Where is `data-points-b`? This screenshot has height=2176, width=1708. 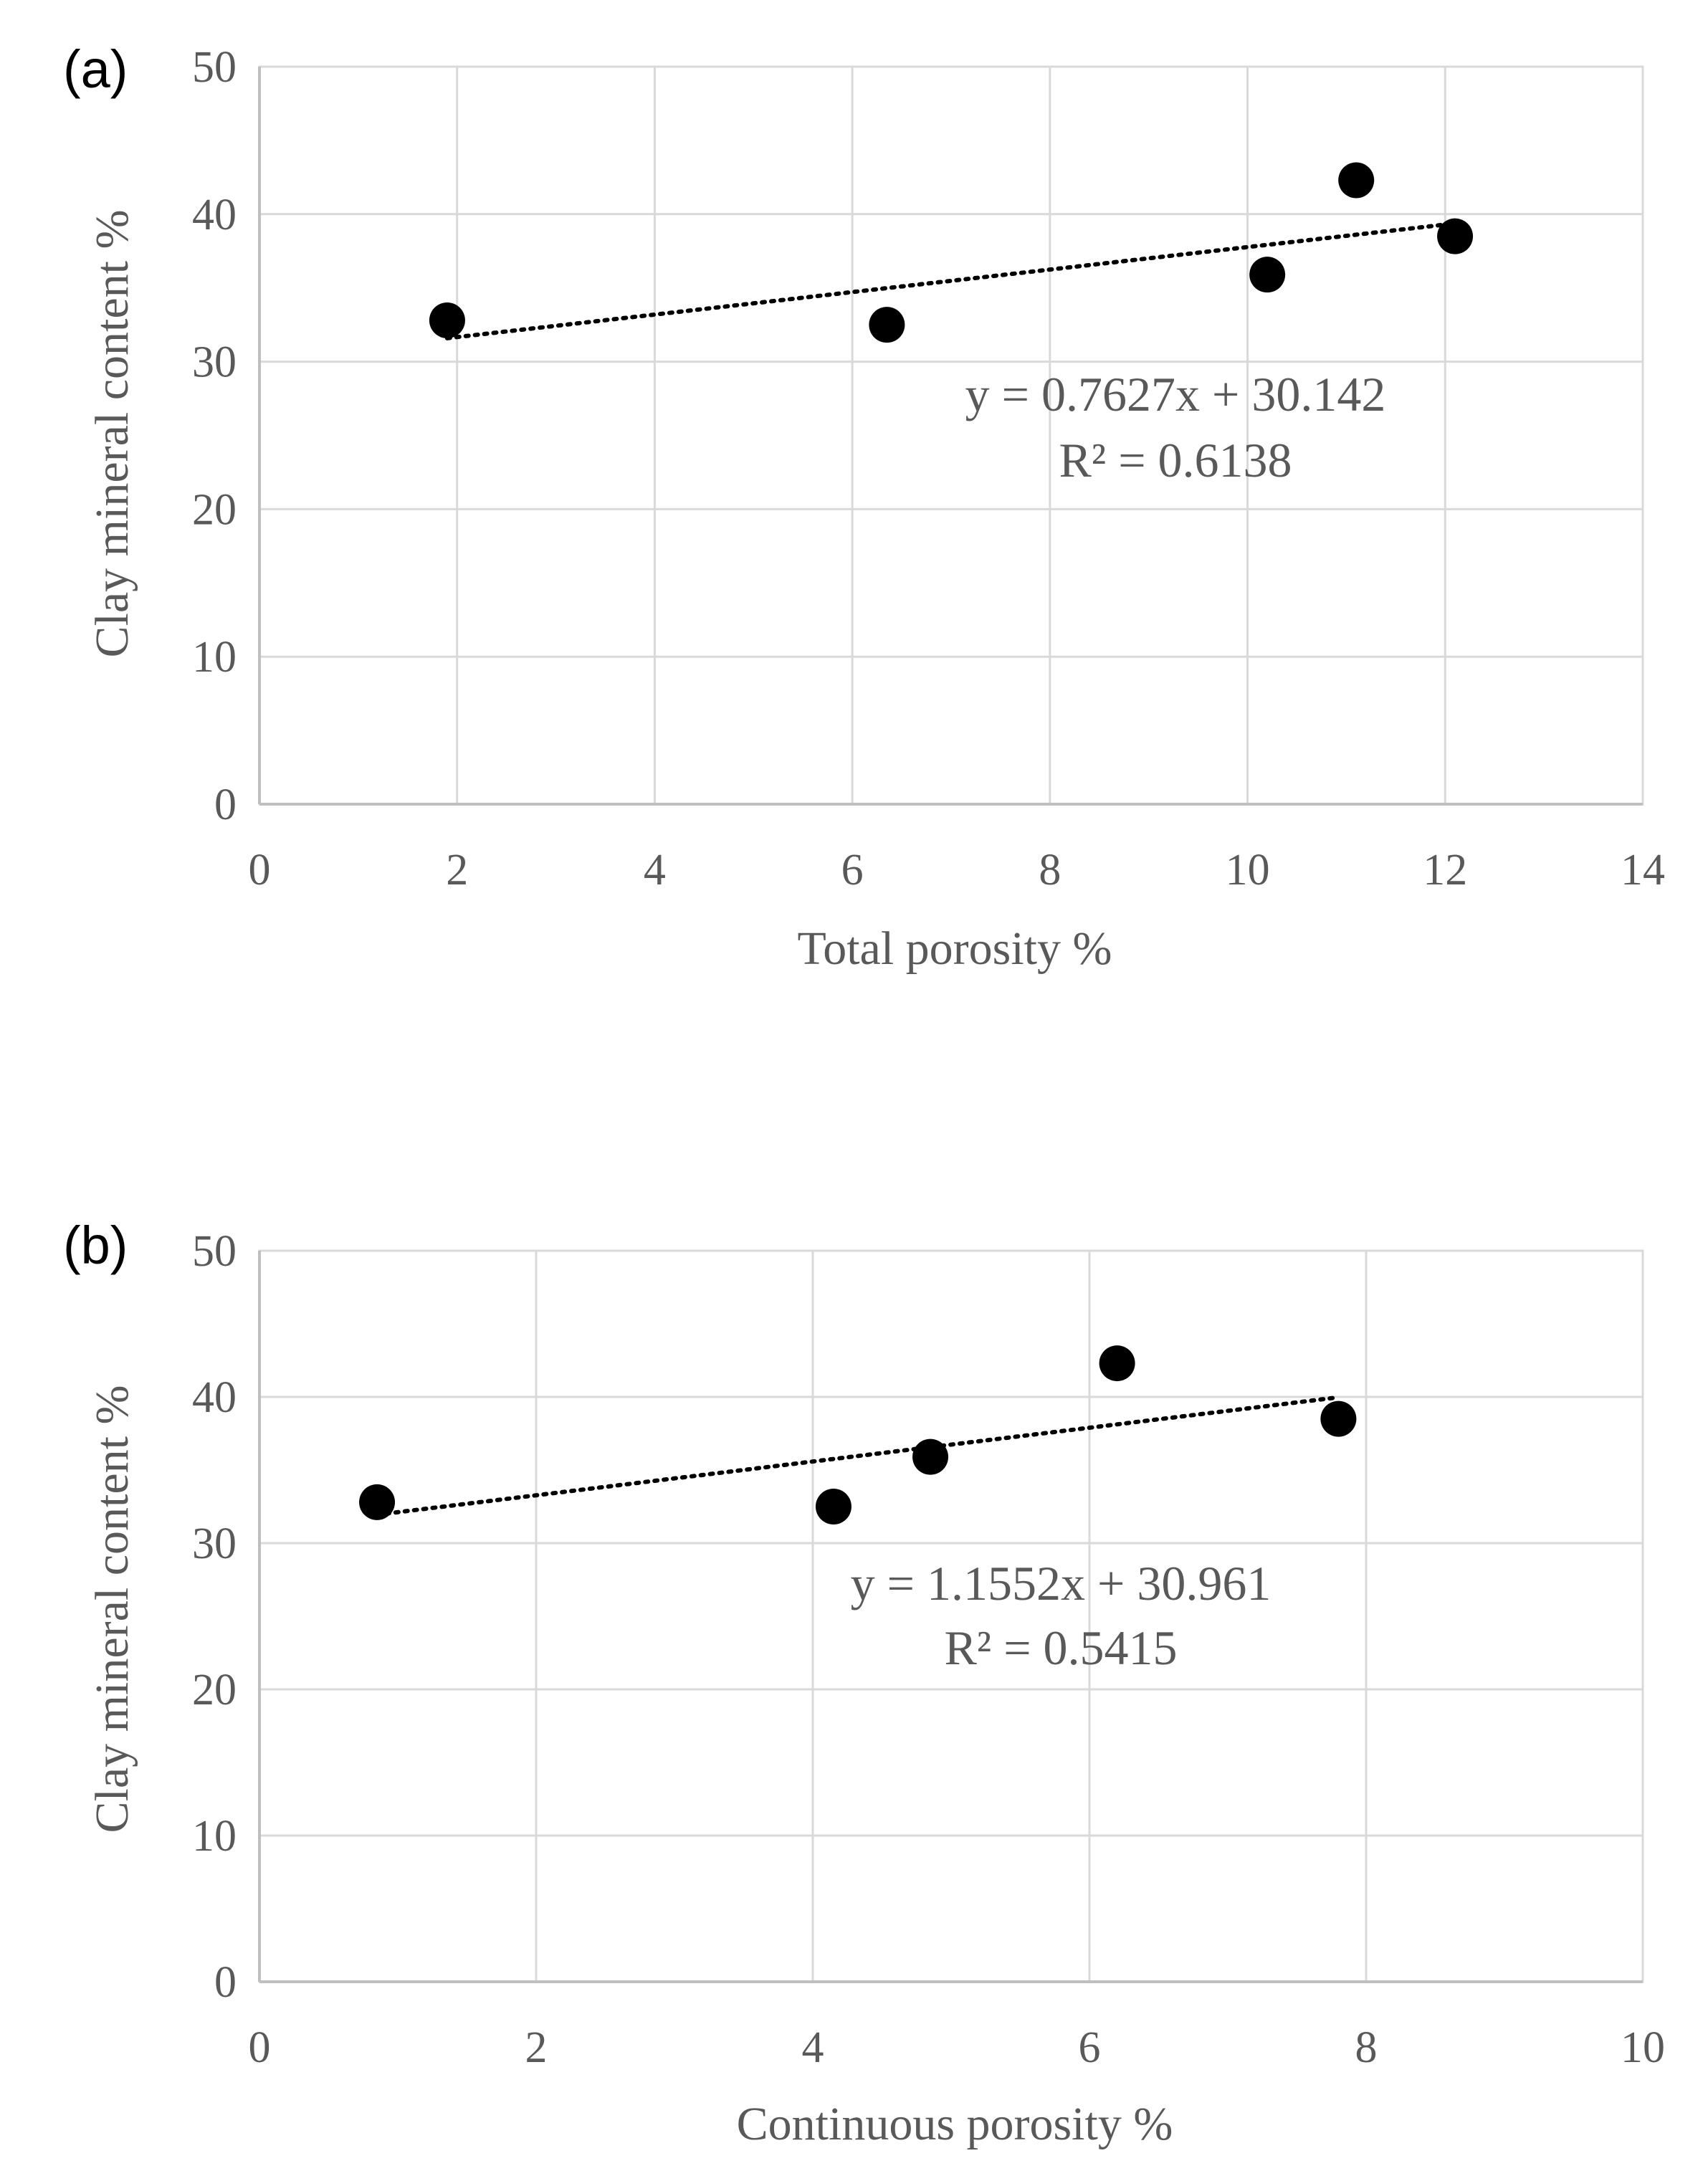
data-points-b is located at coordinates (858, 1435).